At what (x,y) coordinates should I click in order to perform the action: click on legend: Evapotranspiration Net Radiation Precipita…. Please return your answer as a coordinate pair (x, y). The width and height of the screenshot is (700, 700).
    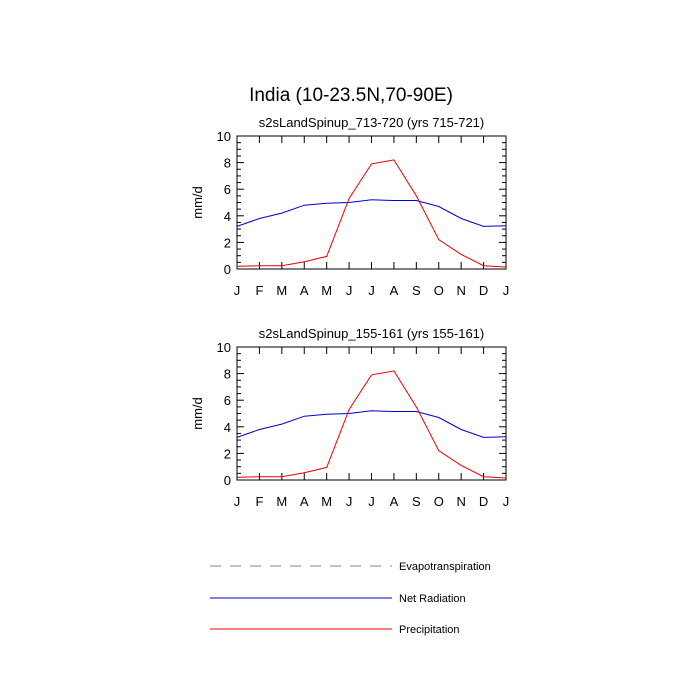
    Looking at the image, I should click on (350, 598).